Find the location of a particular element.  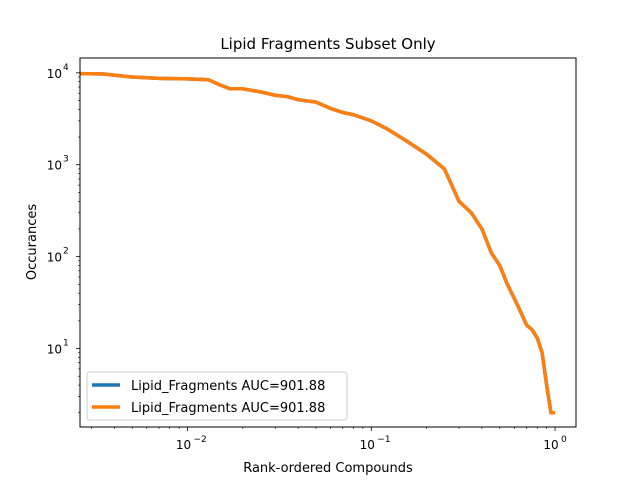

y-tick-exponent: 2 is located at coordinates (66, 252).